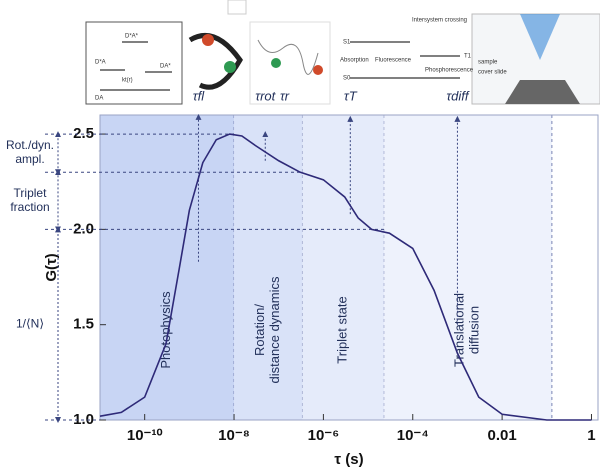 The height and width of the screenshot is (468, 600). Describe the element at coordinates (29, 207) in the screenshot. I see `bracket-label-line: fraction` at that location.